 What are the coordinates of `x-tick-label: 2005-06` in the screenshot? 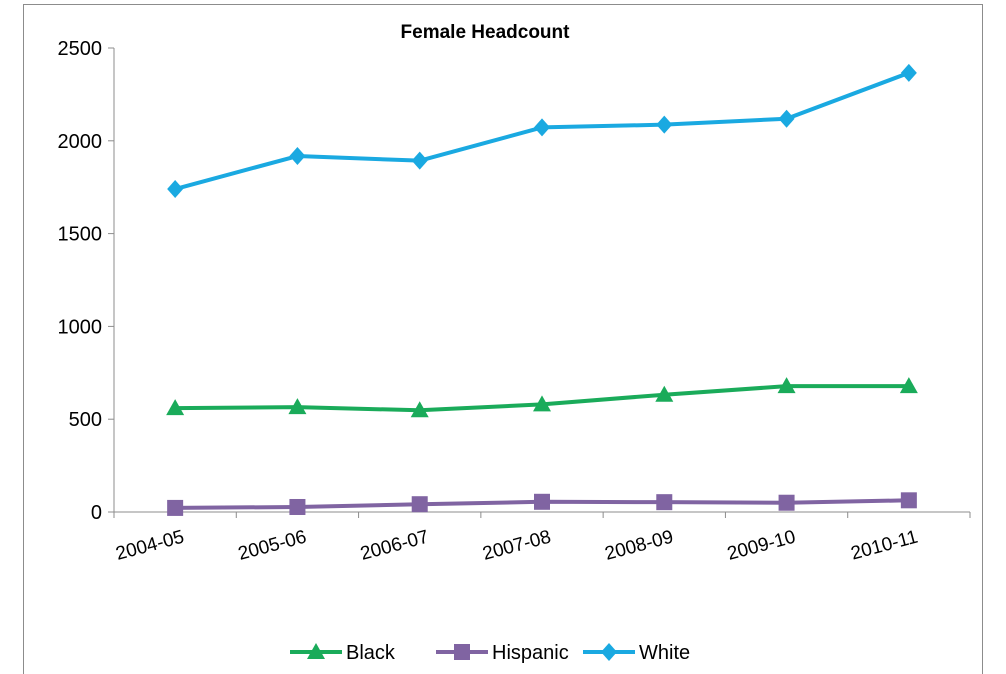 It's located at (272, 546).